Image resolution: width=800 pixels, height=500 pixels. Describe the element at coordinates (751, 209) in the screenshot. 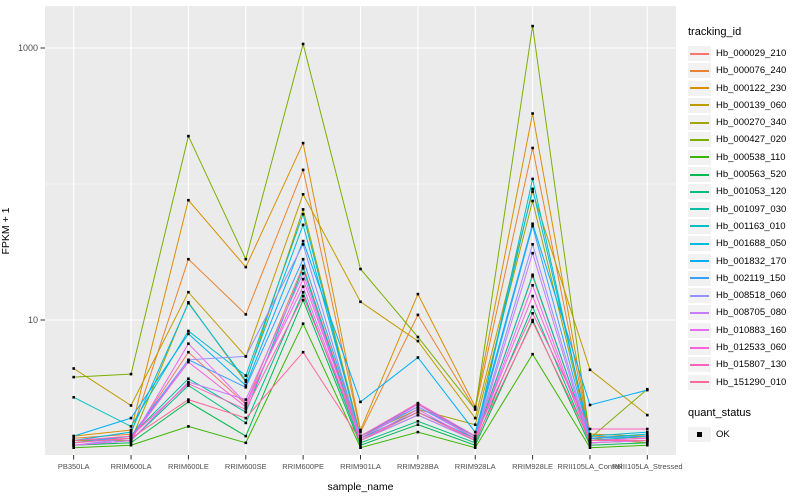

I see `legend-item-label: Hb_001097_030` at that location.